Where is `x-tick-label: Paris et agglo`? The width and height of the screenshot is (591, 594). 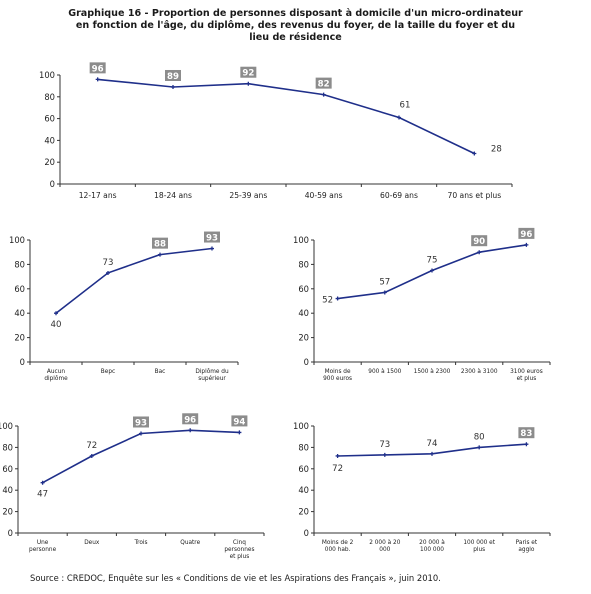
x-tick-label: Paris et agglo is located at coordinates (527, 546).